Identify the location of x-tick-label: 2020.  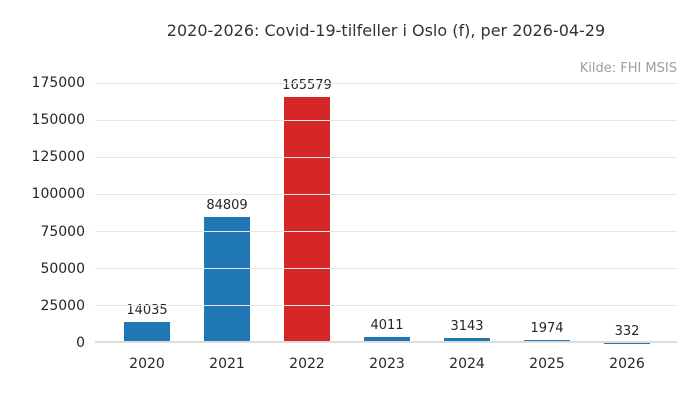
(147, 364).